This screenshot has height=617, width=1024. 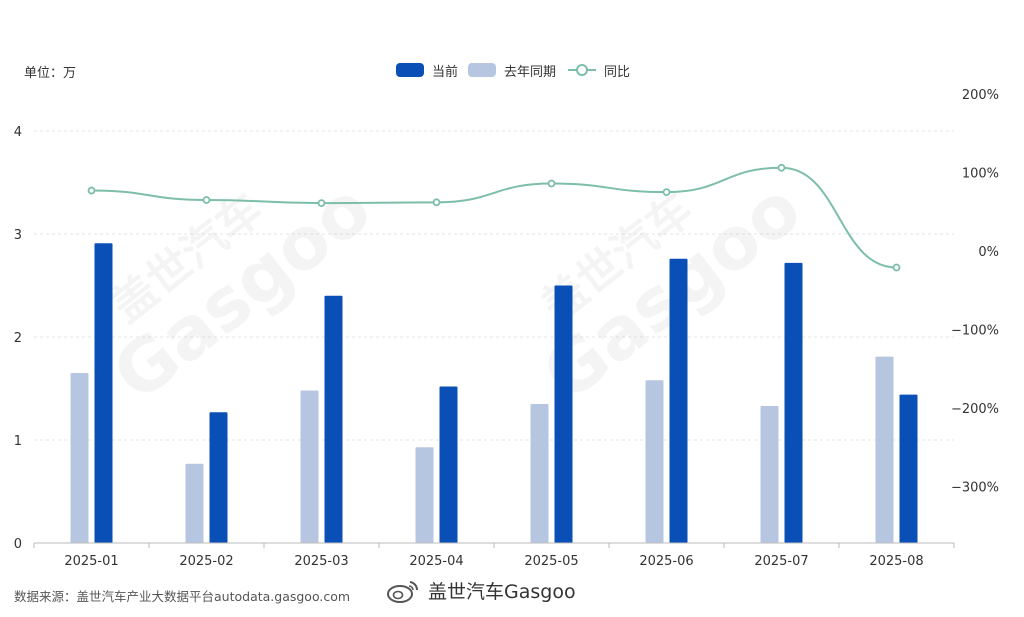 I want to click on y-right-tick-label: 0%, so click(x=988, y=252).